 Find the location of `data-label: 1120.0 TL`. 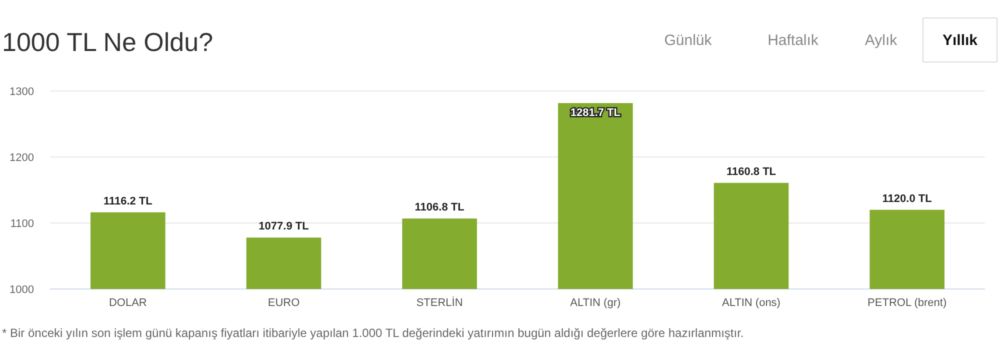

data-label: 1120.0 TL is located at coordinates (907, 198).